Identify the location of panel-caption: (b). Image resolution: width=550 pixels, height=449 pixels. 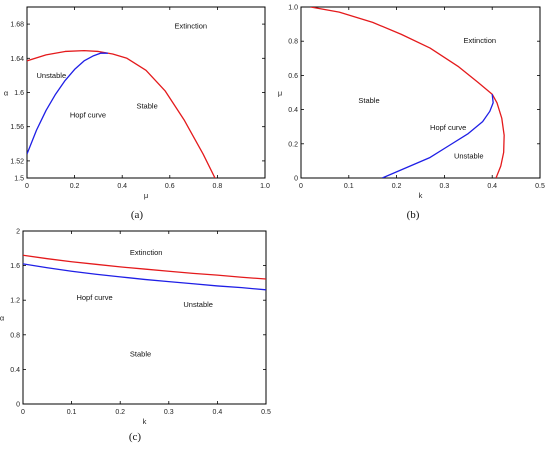
(413, 215).